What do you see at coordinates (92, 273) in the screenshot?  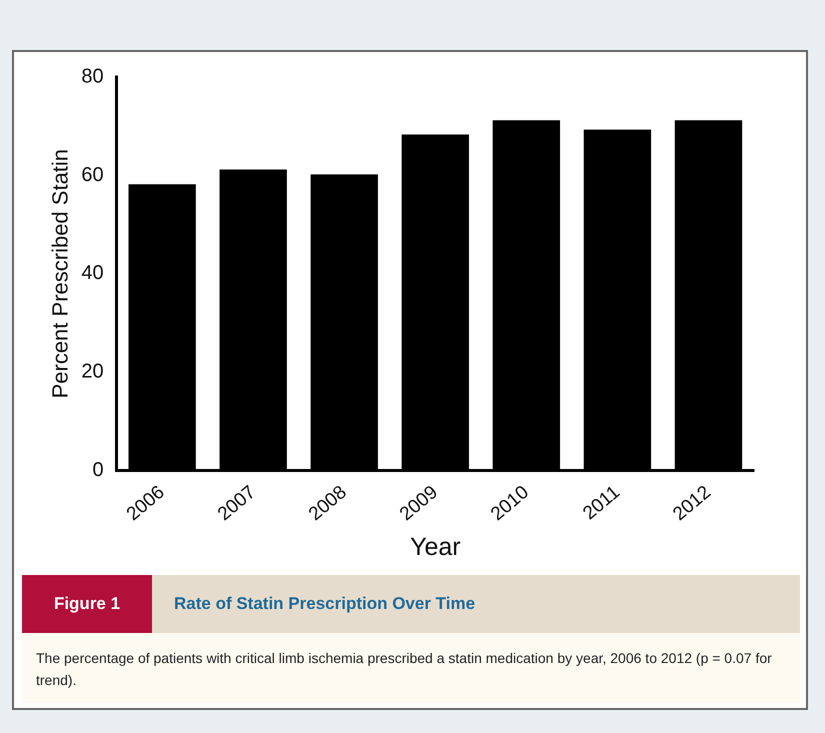 I see `y-tick-label: 40` at bounding box center [92, 273].